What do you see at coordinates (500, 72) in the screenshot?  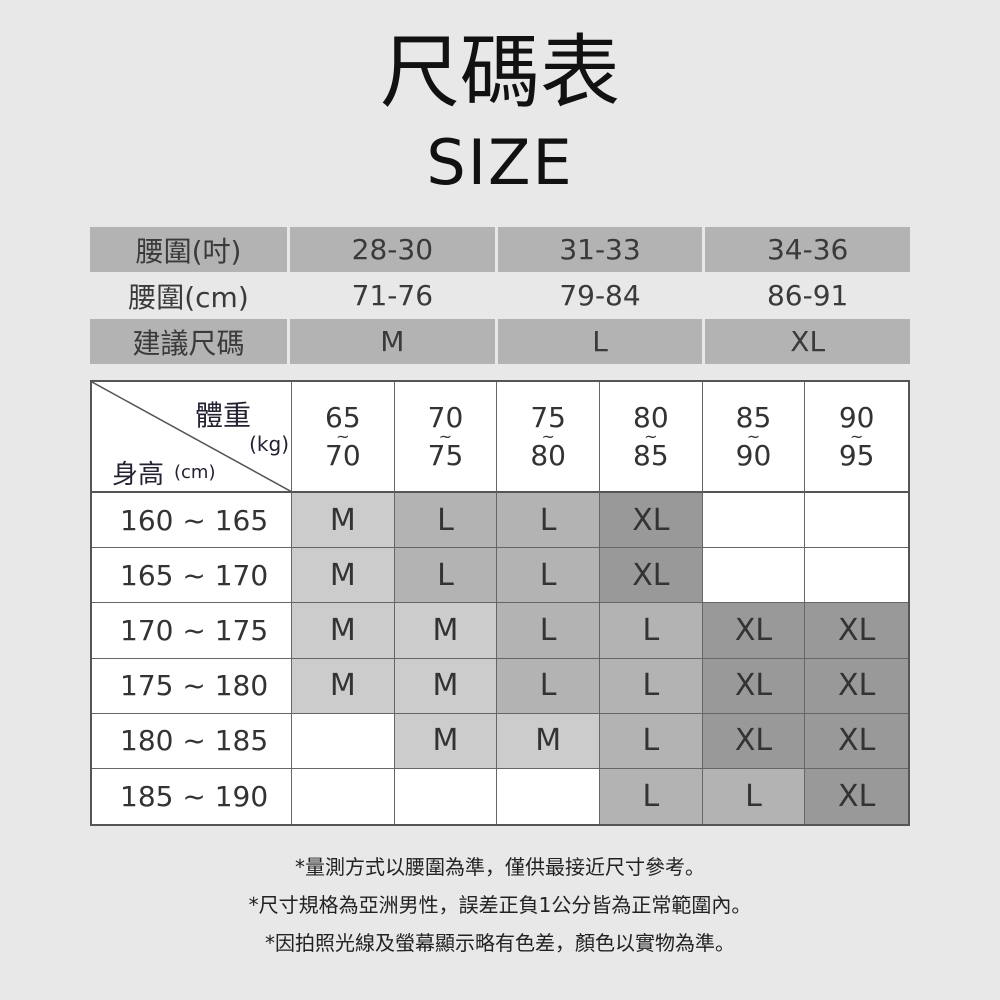 I see `page-title: 尺碼表` at bounding box center [500, 72].